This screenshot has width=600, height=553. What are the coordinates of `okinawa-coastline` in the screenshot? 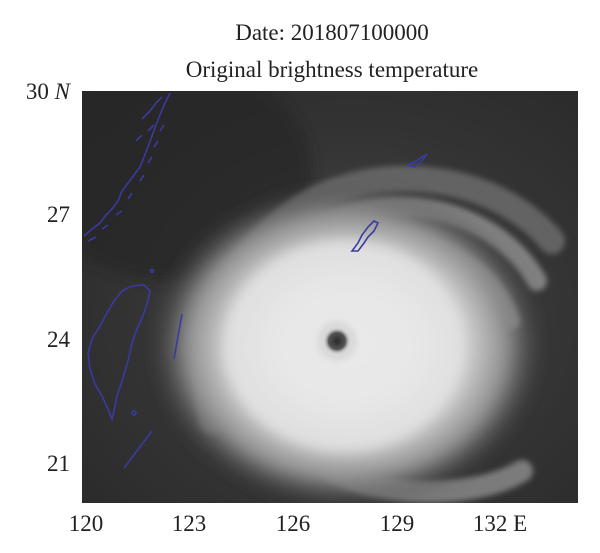 It's located at (365, 236).